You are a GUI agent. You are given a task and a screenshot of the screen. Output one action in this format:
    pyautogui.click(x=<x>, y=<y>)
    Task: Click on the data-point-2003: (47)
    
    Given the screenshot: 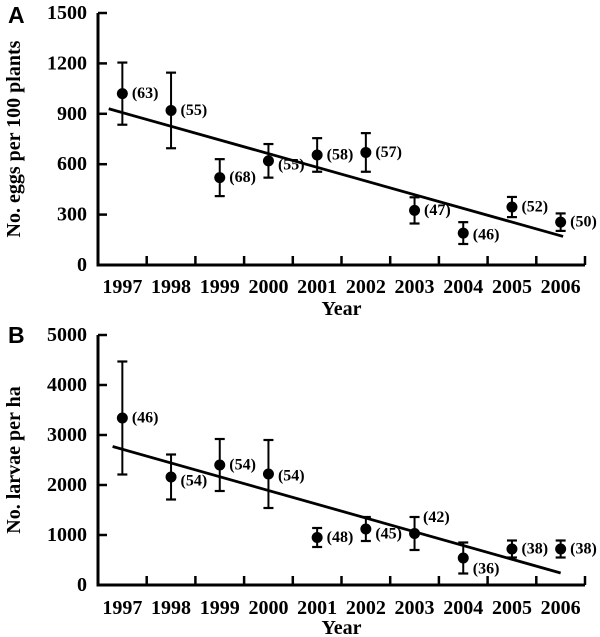 What is the action you would take?
    pyautogui.click(x=430, y=210)
    